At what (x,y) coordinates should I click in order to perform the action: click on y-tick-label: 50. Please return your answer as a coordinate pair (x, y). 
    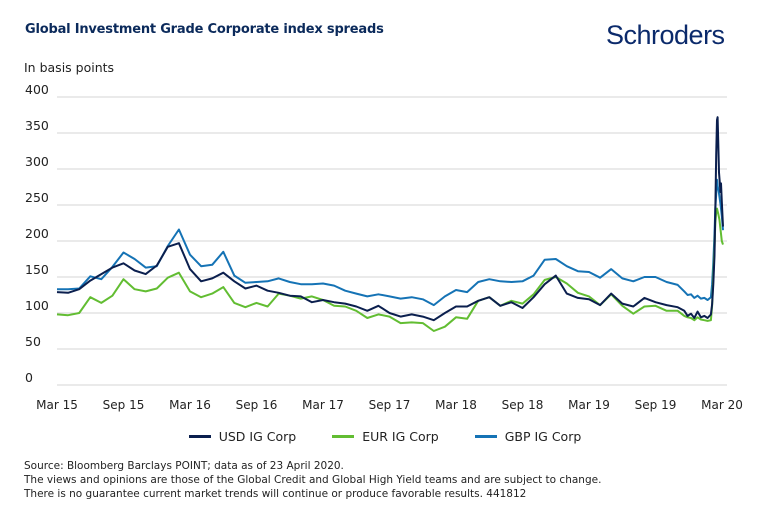
    Looking at the image, I should click on (33, 341).